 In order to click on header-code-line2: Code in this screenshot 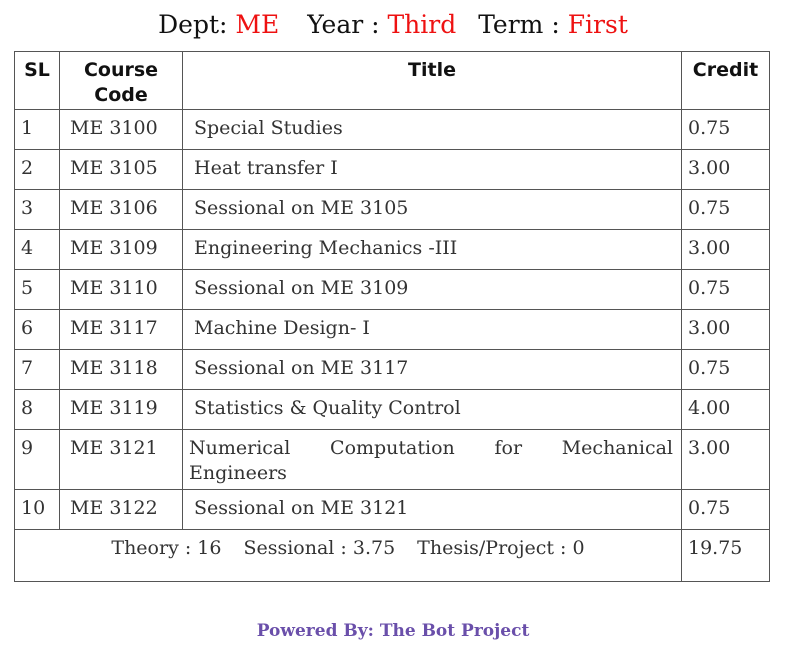, I will do `click(121, 95)`.